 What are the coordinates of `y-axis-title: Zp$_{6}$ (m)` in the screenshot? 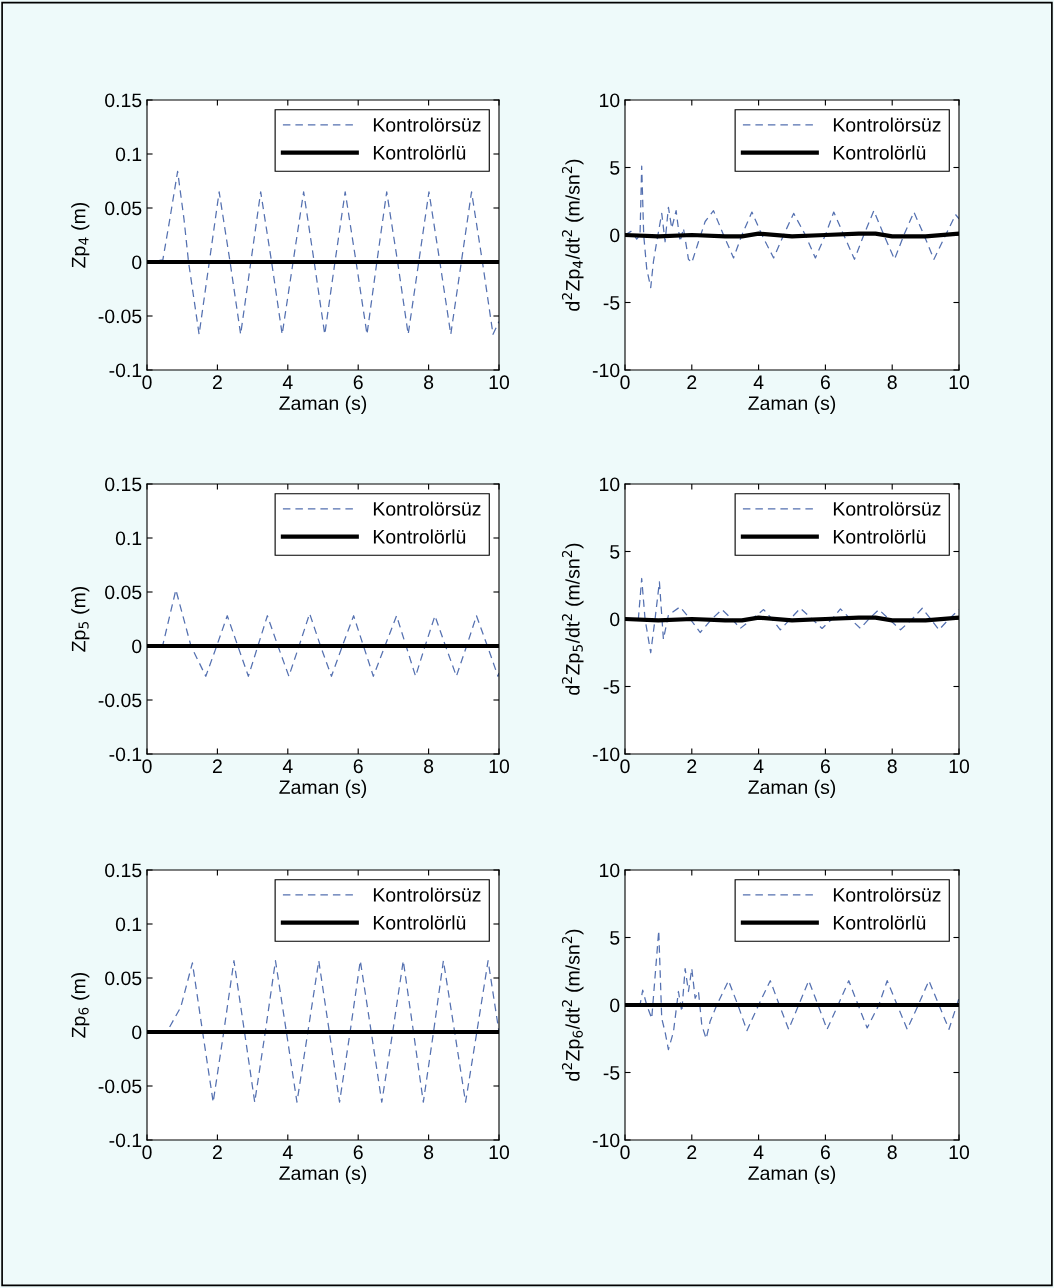 It's located at (80, 1005).